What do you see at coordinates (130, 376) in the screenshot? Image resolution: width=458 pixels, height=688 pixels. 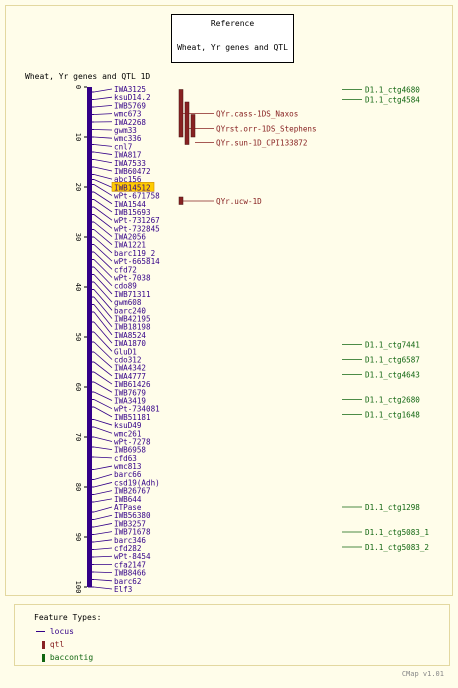 I see `marker-label: IWA4777` at bounding box center [130, 376].